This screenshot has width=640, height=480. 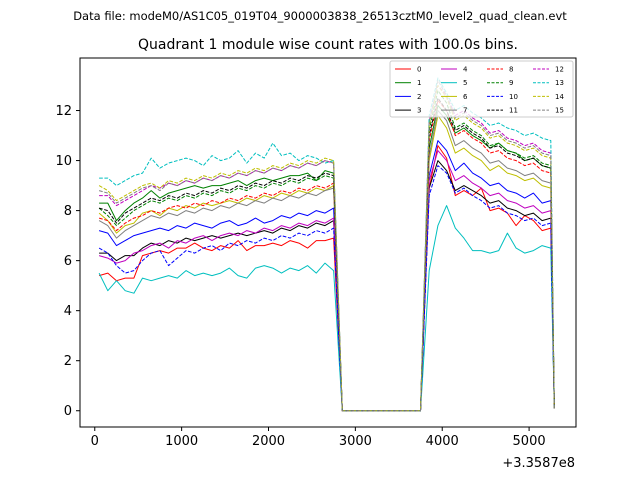 What do you see at coordinates (481, 89) in the screenshot?
I see `legend-box` at bounding box center [481, 89].